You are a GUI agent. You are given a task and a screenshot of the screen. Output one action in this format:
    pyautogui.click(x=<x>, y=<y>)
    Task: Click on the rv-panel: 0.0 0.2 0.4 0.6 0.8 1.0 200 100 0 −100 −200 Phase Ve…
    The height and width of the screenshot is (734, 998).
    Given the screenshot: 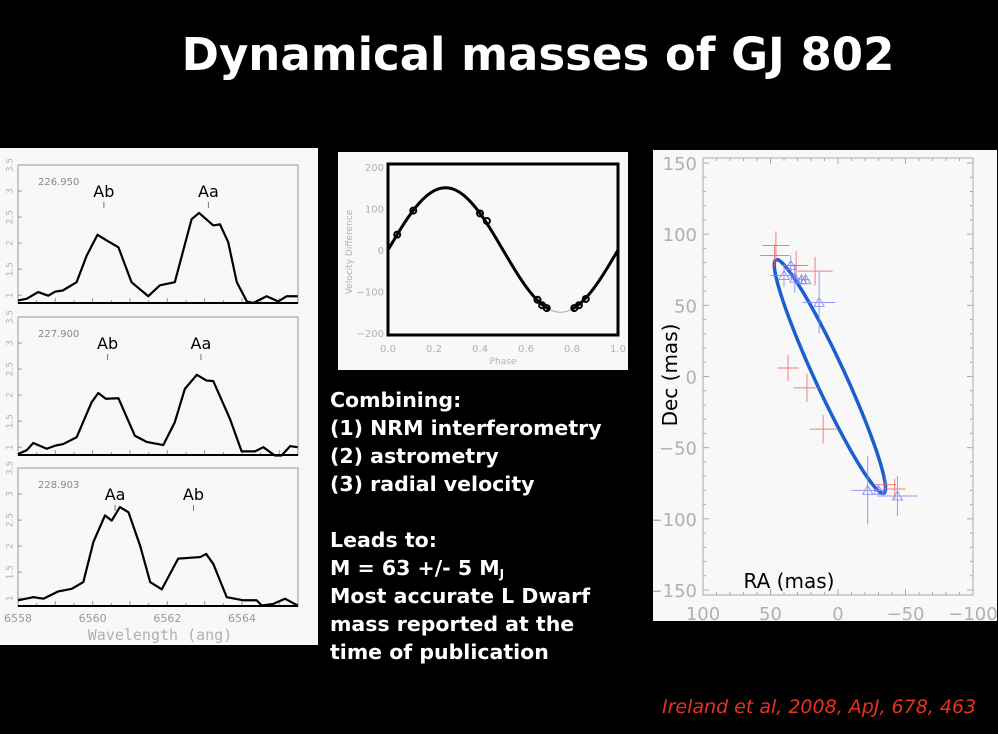 What is the action you would take?
    pyautogui.click(x=483, y=261)
    